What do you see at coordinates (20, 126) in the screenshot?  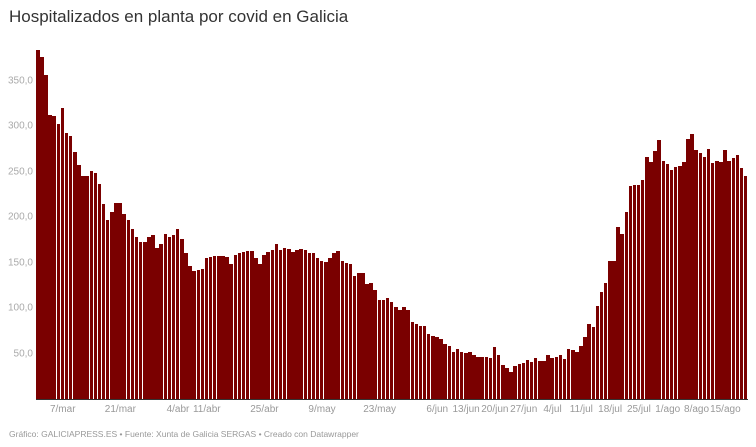 I see `y-tick-label: 300,0` at bounding box center [20, 126].